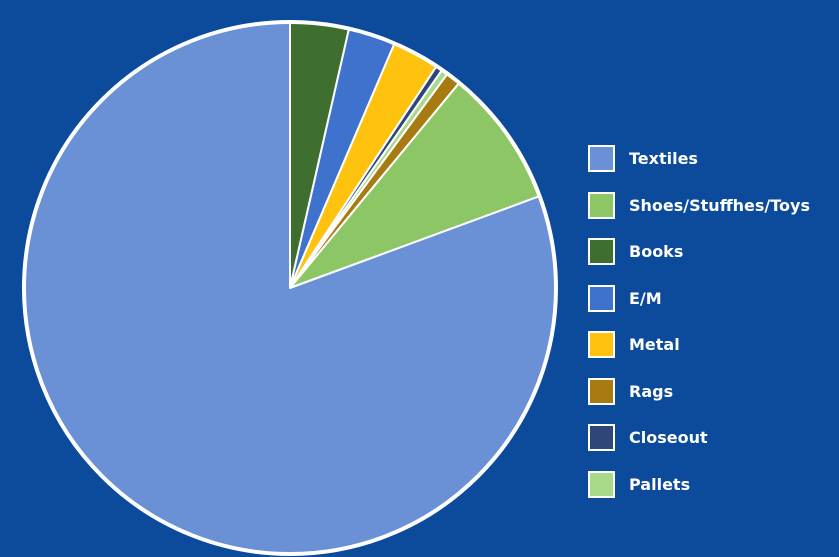 The width and height of the screenshot is (839, 557). What do you see at coordinates (601, 158) in the screenshot?
I see `legend-swatch-textiles` at bounding box center [601, 158].